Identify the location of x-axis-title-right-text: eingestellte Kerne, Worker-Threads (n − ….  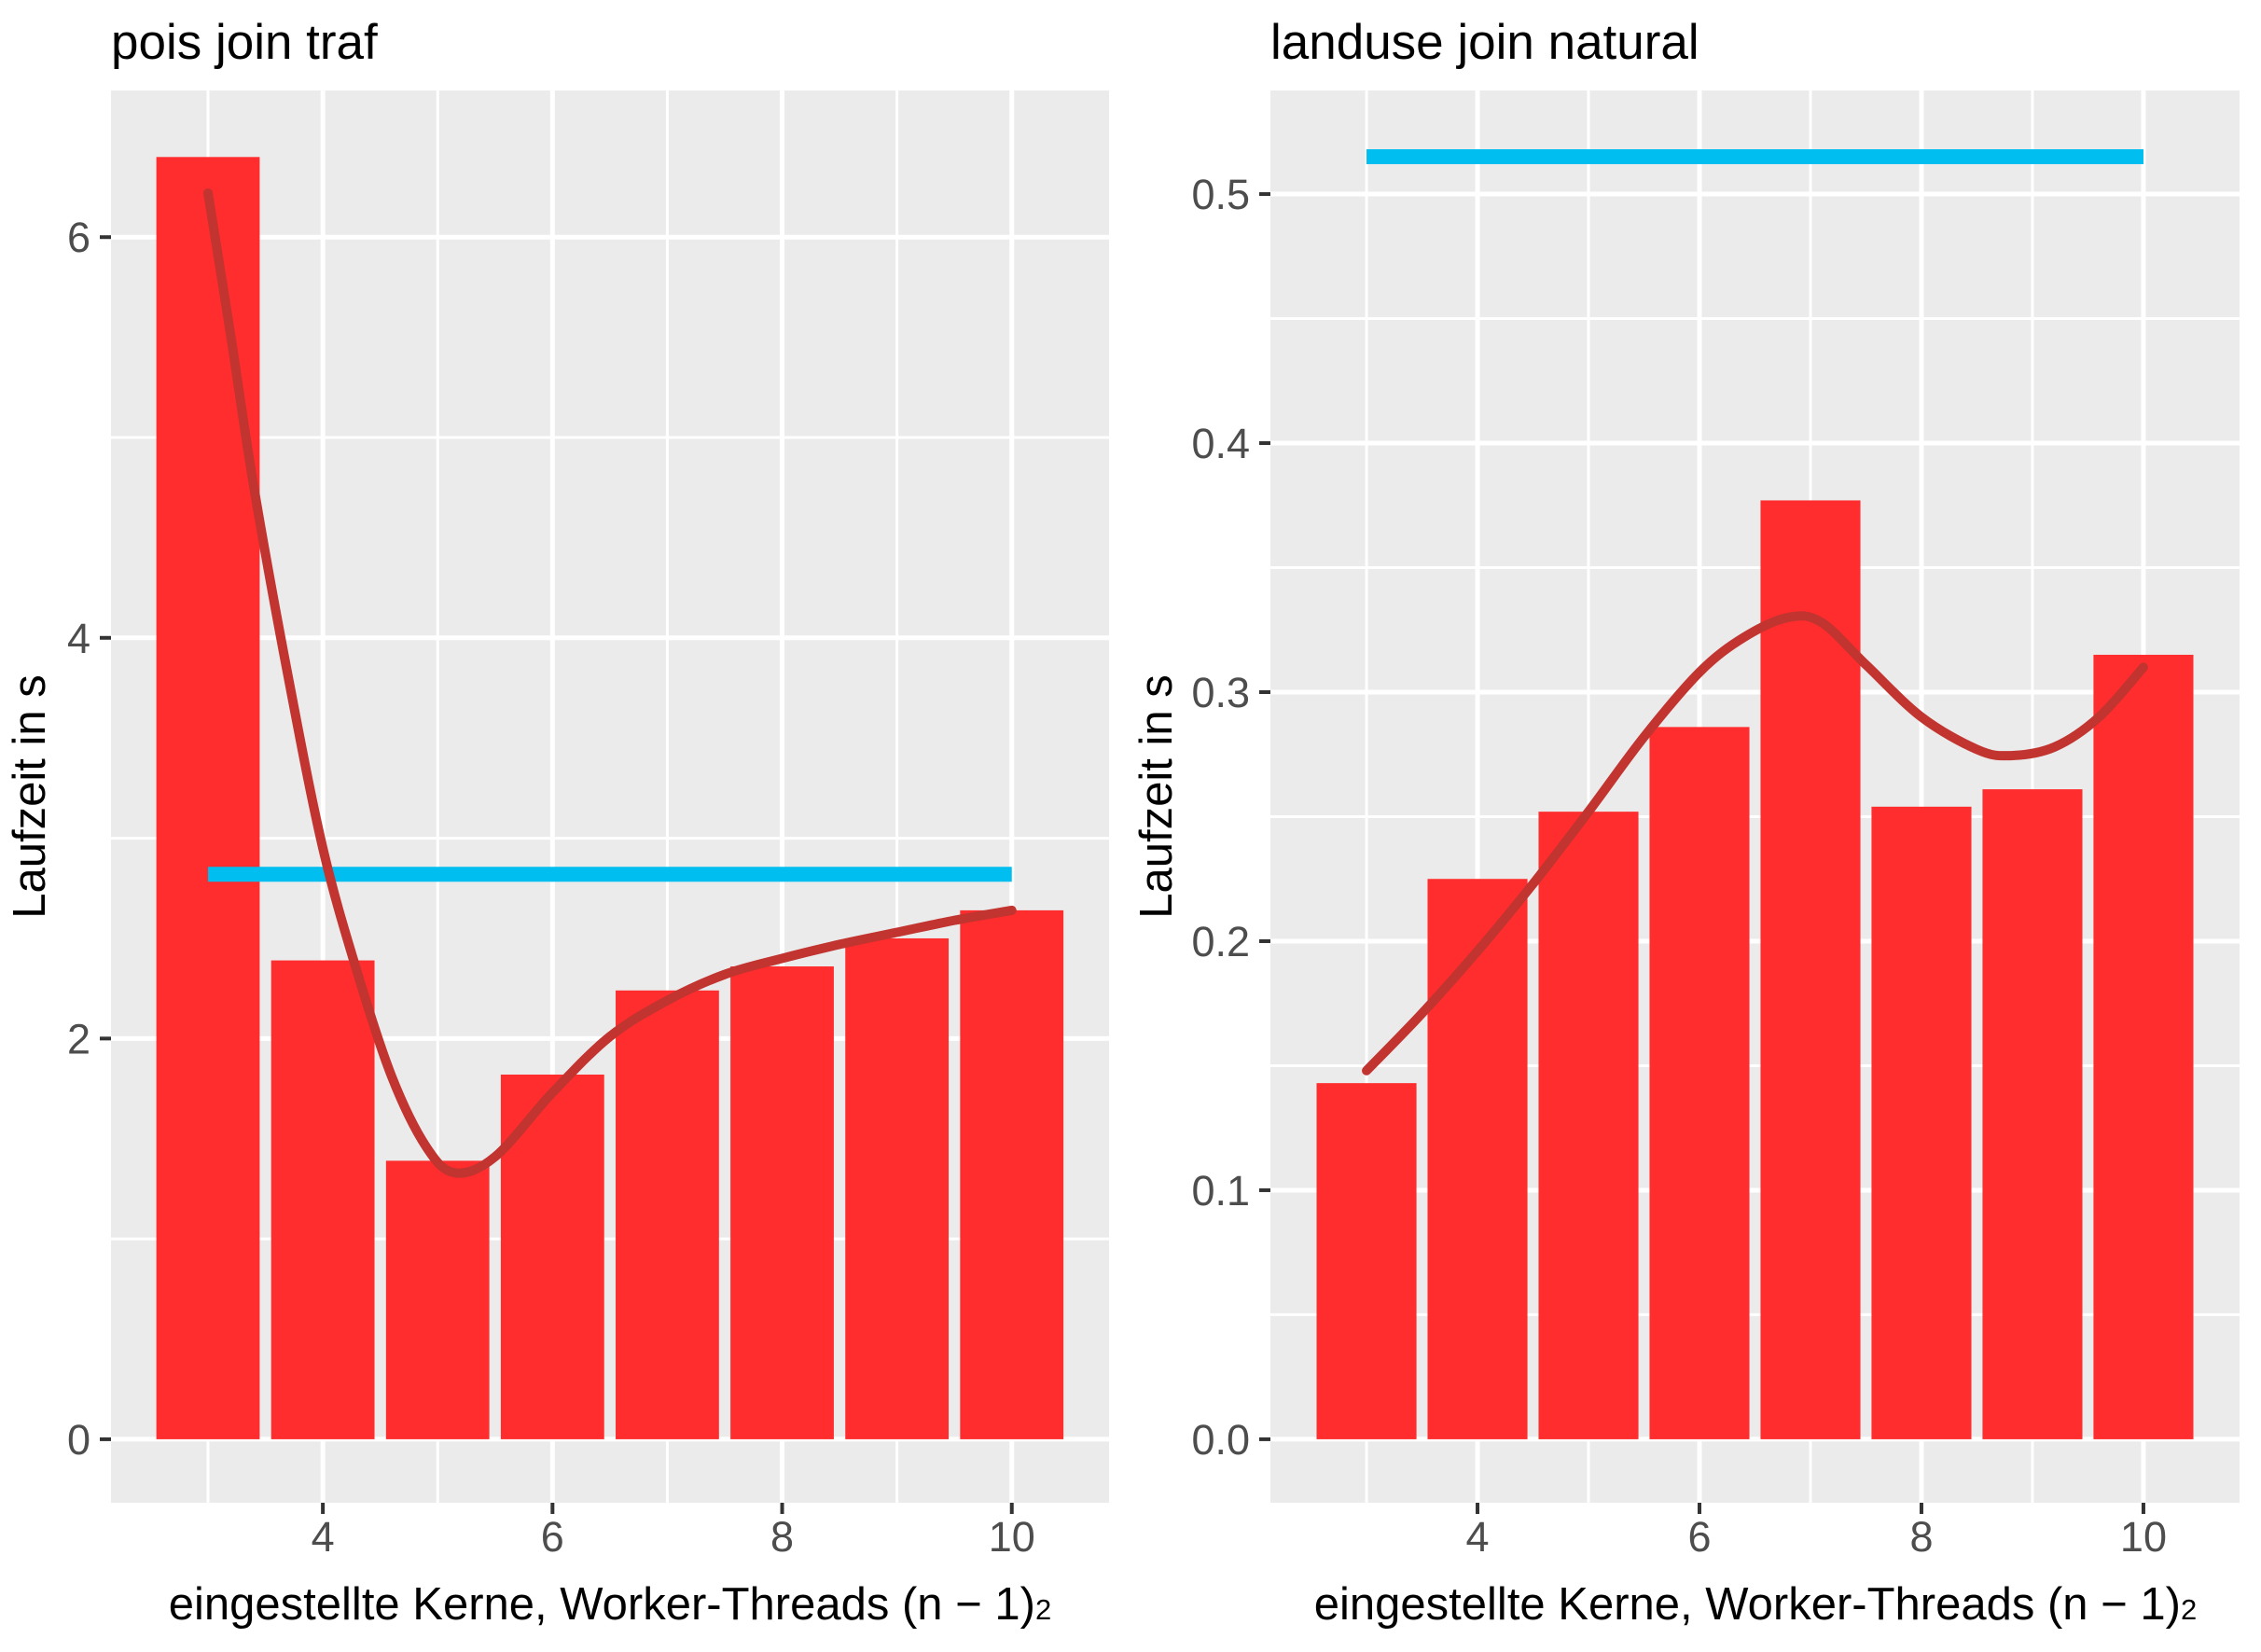
(1747, 1605).